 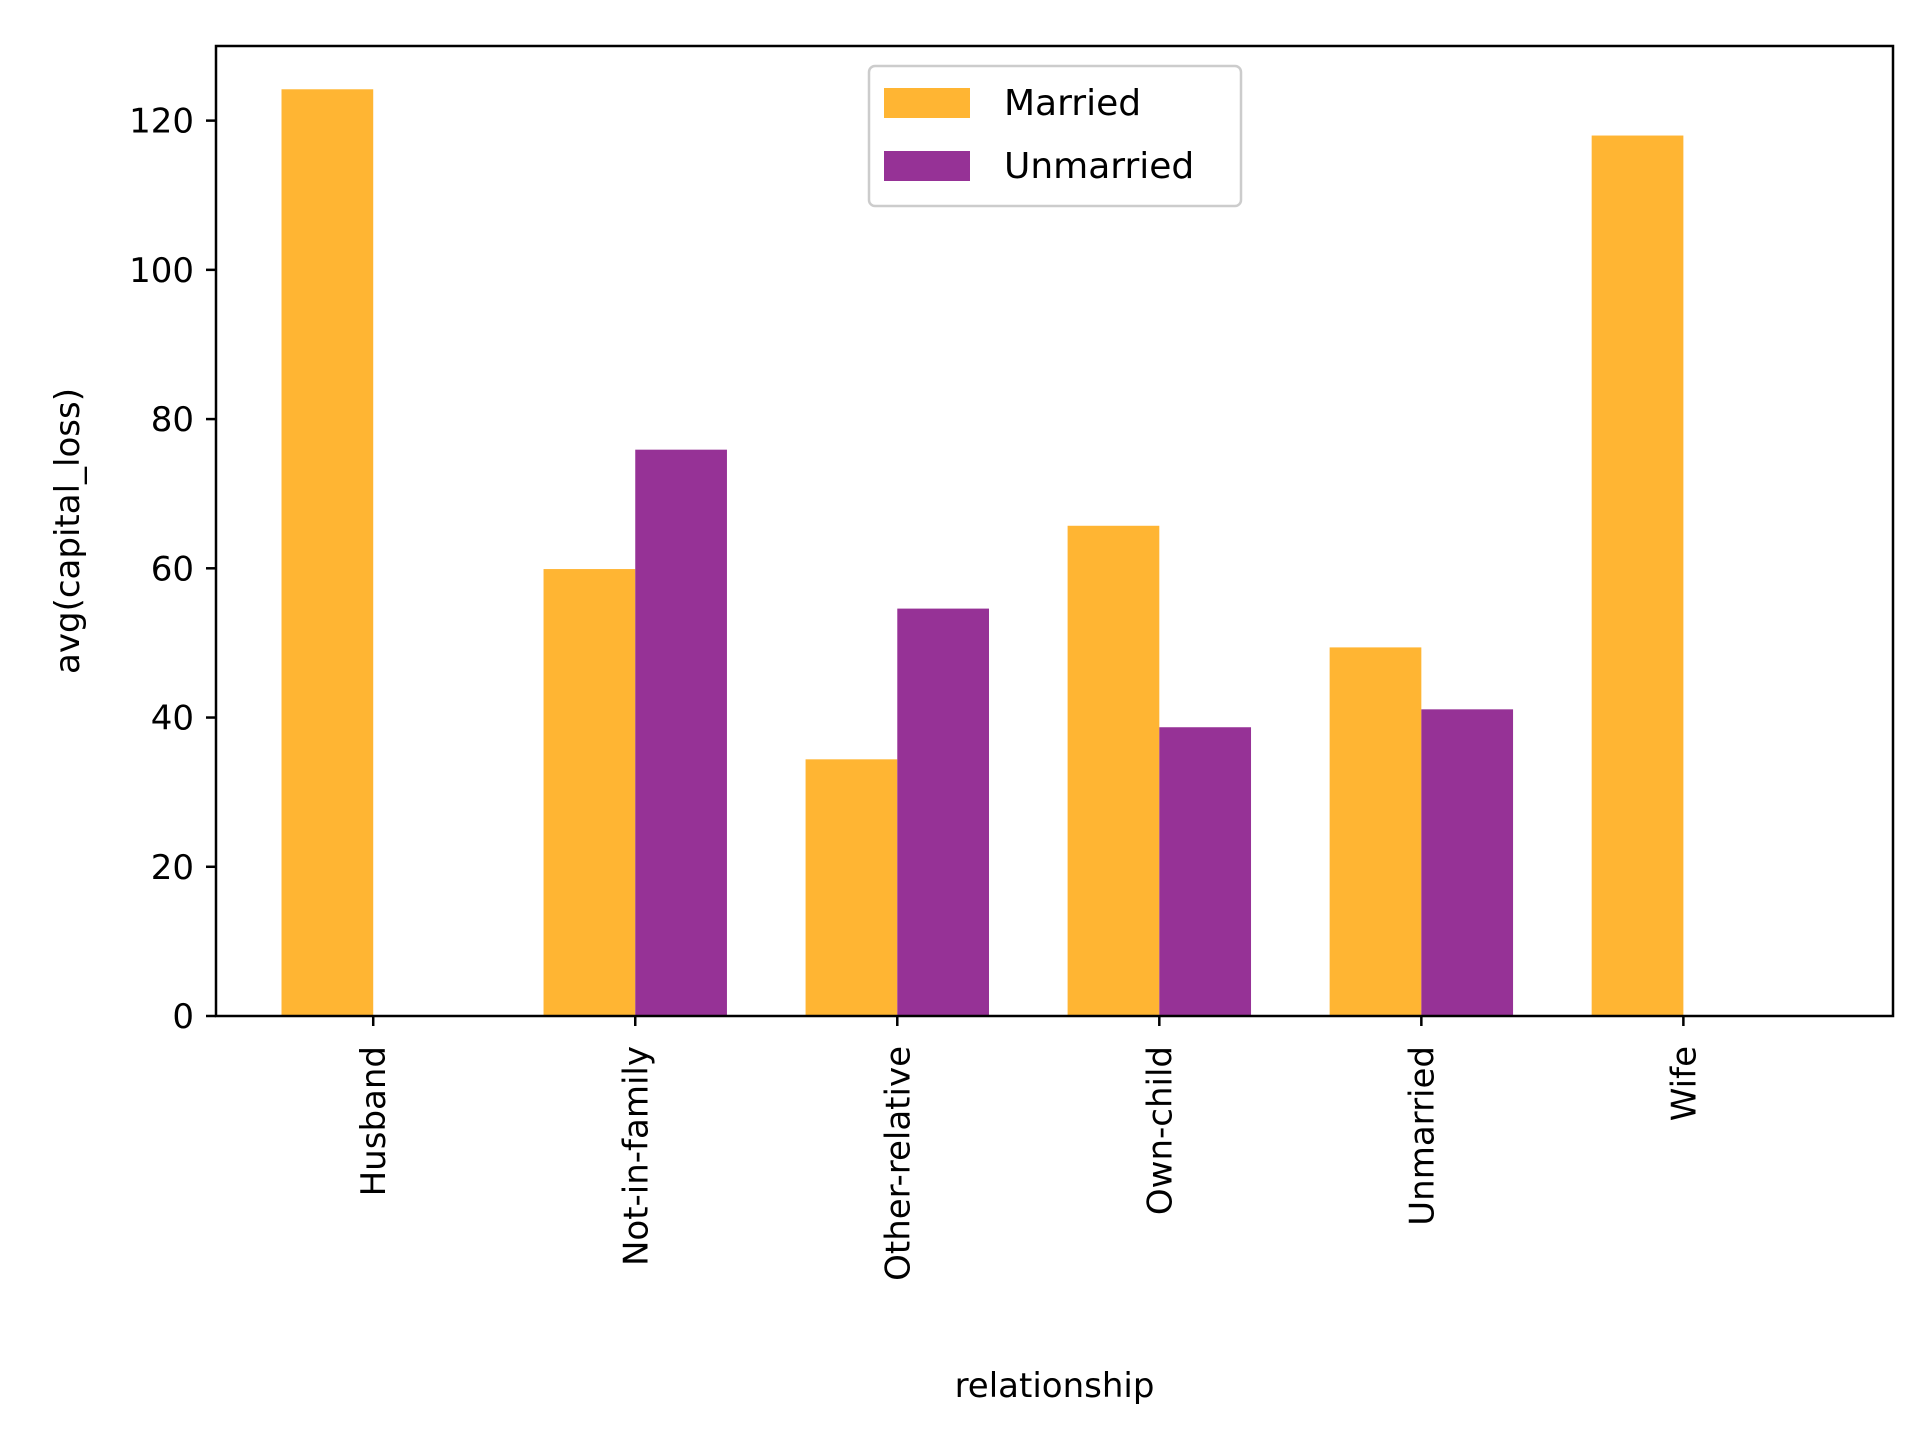 I want to click on x-tick-label-own-child: Own-child, so click(x=1160, y=1130).